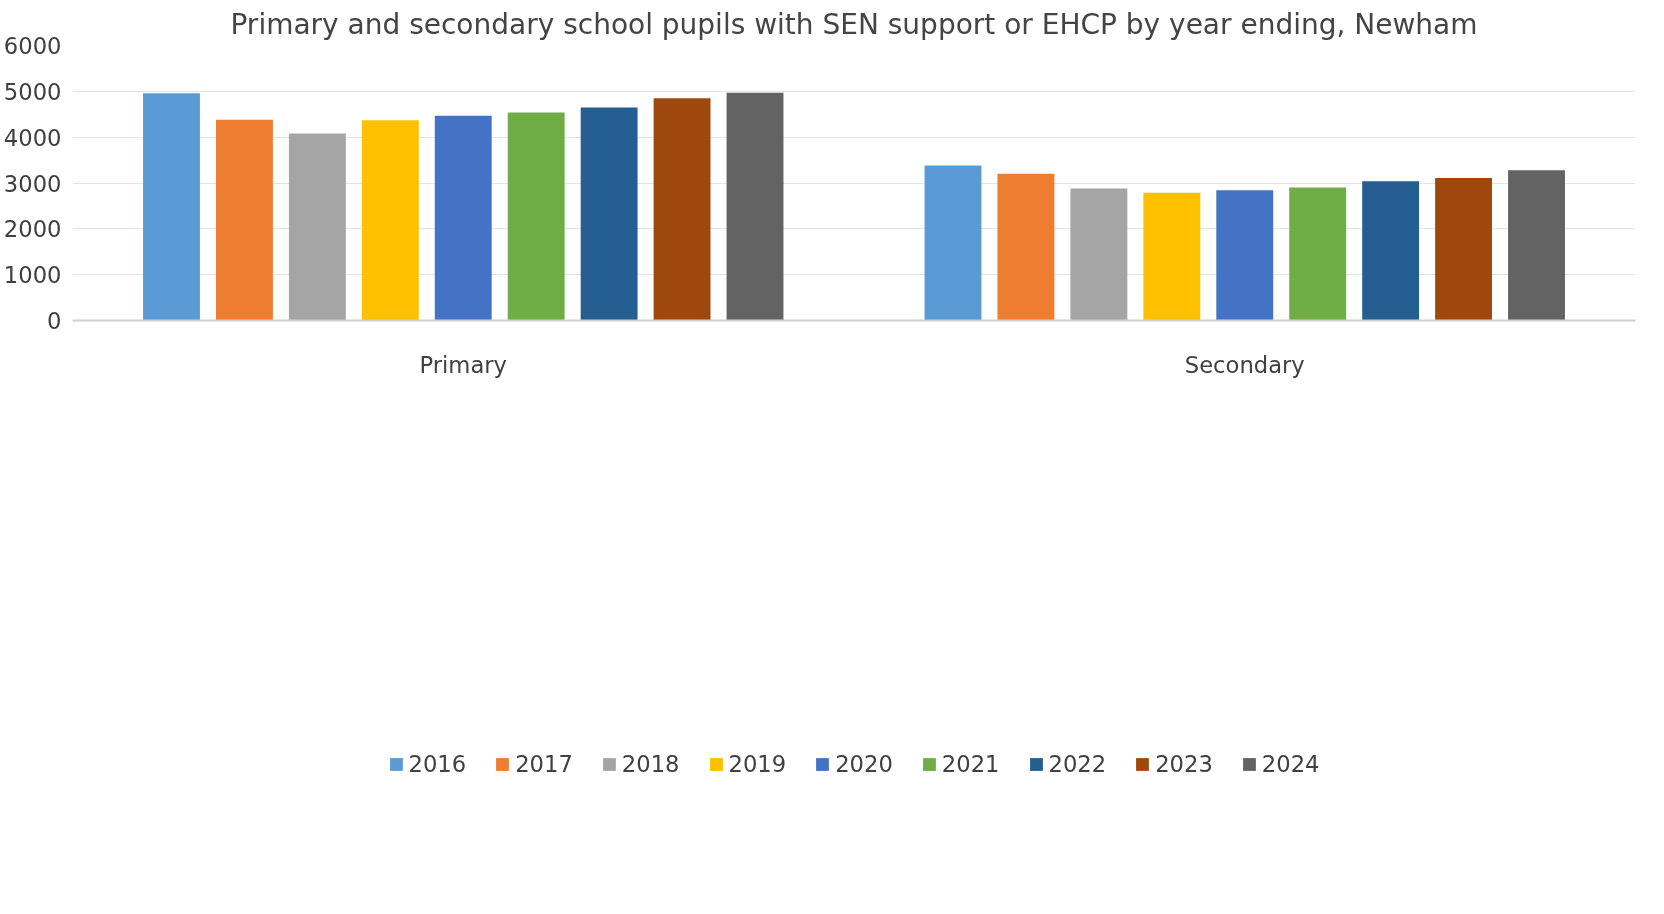 The height and width of the screenshot is (914, 1664). I want to click on legend-label: 2022, so click(1077, 763).